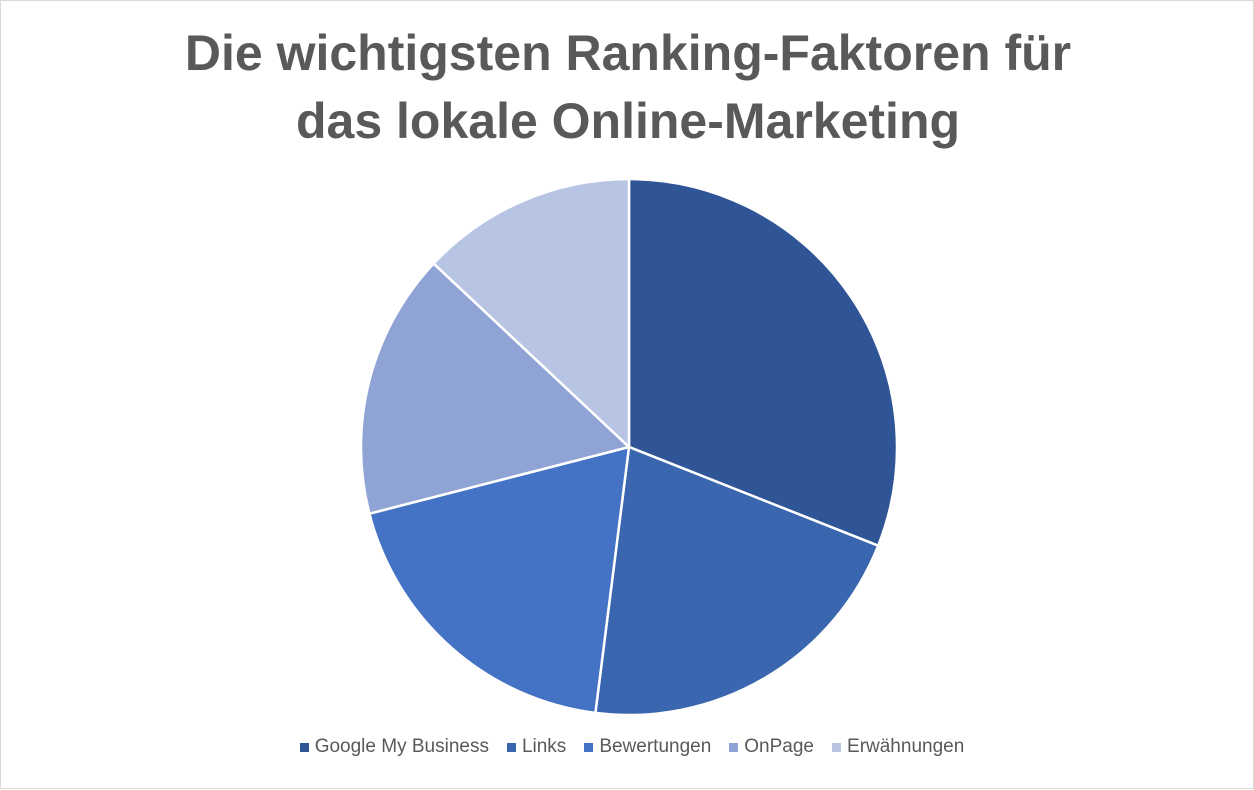  I want to click on pie-slice-onpage, so click(495, 388).